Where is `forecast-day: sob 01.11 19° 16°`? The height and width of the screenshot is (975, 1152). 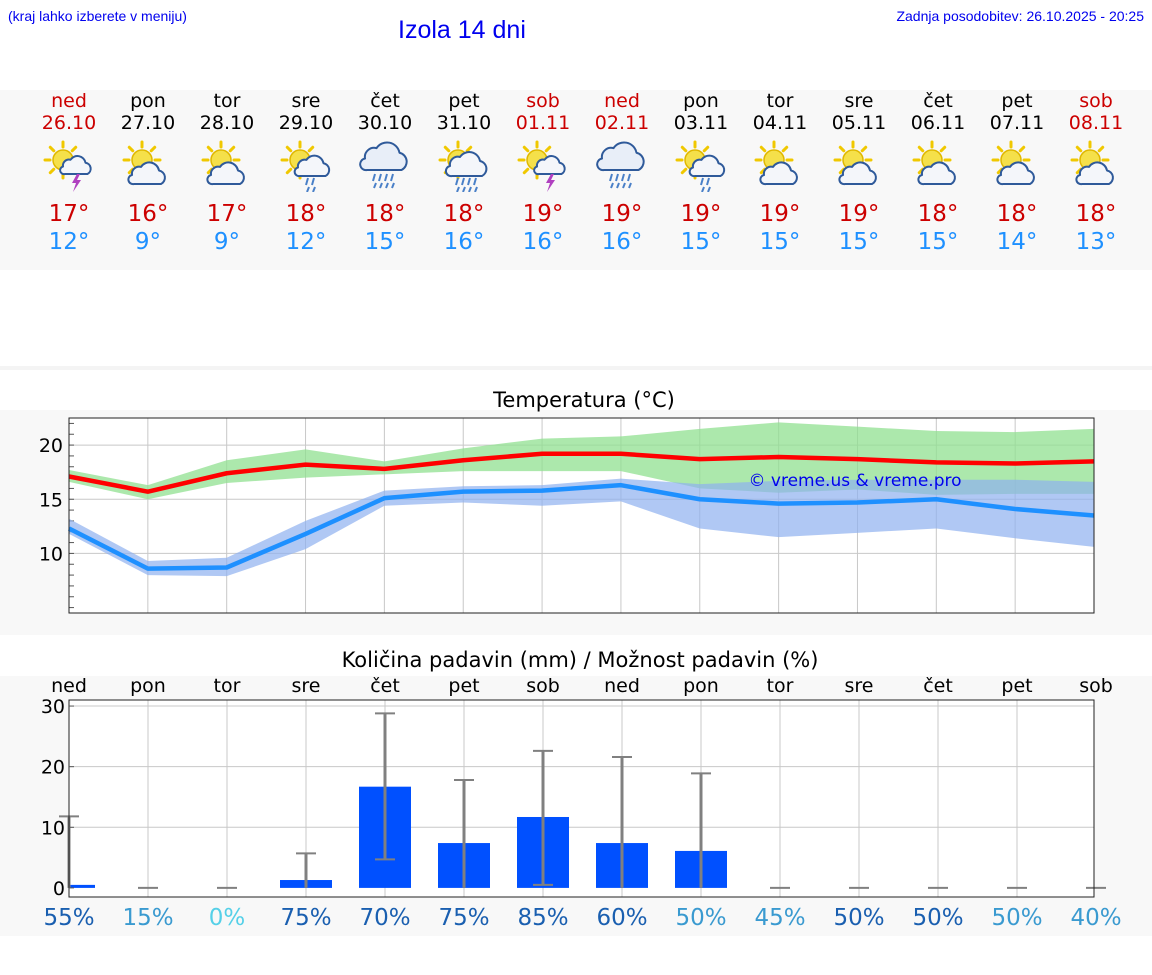
forecast-day: sob 01.11 19° 16° is located at coordinates (543, 173).